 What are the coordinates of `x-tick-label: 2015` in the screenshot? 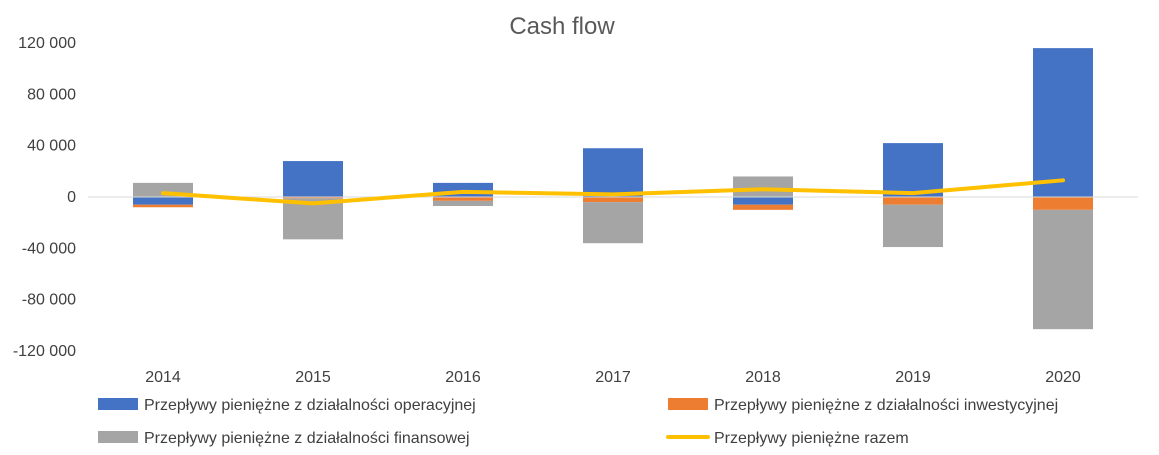 It's located at (313, 377).